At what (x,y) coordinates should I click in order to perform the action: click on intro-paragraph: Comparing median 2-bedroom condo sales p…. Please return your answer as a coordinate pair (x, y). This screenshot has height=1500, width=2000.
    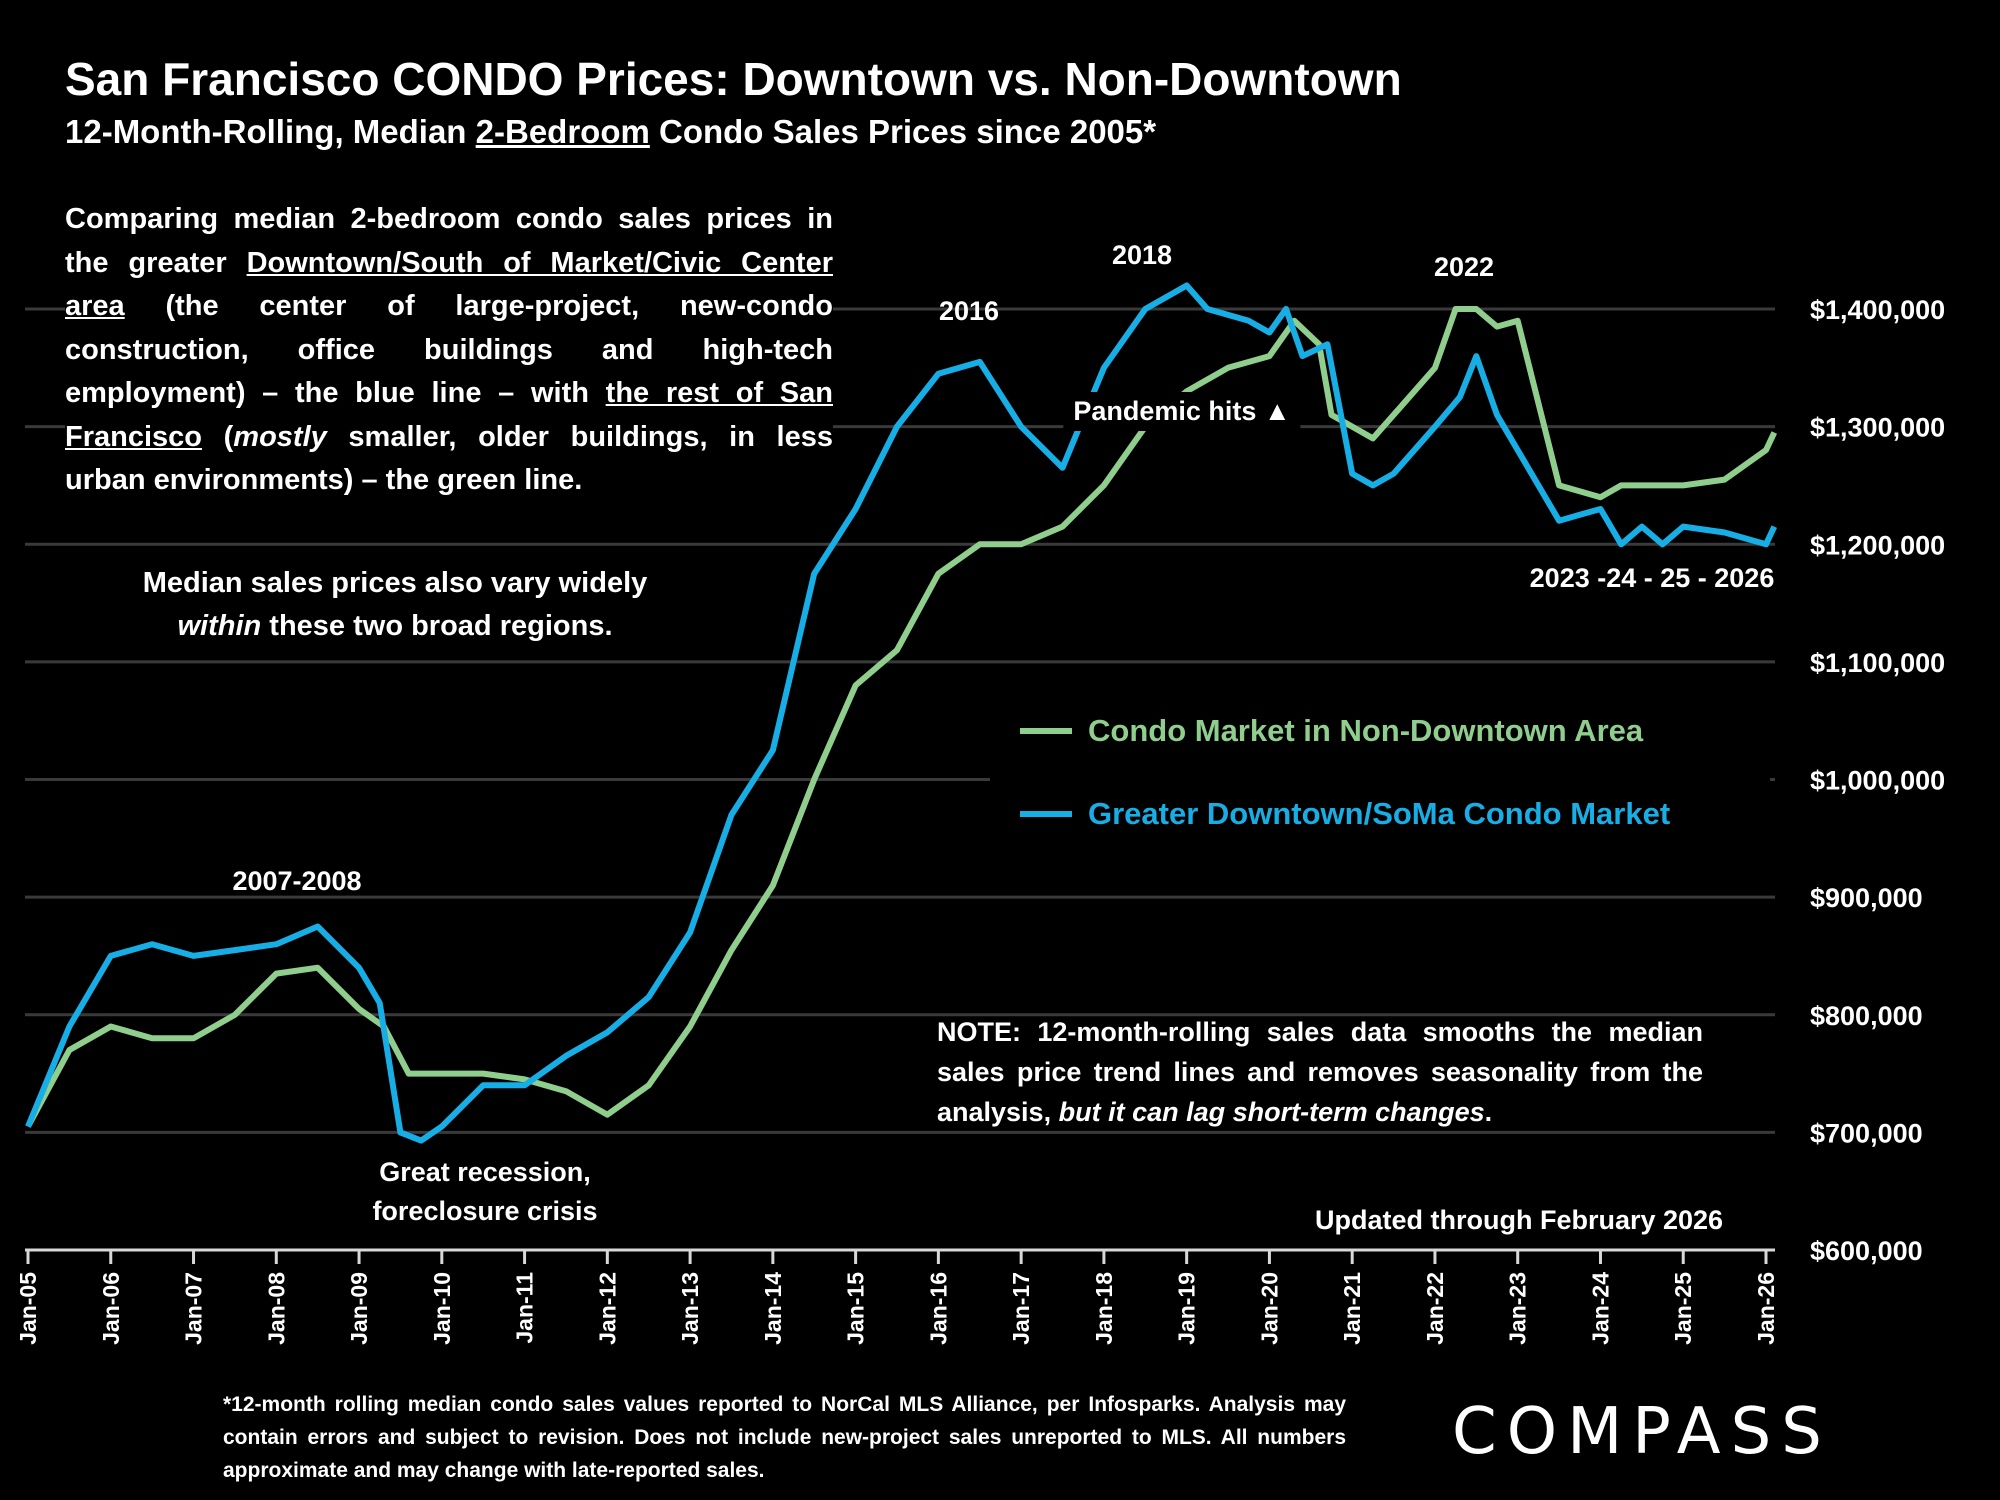
    Looking at the image, I should click on (449, 350).